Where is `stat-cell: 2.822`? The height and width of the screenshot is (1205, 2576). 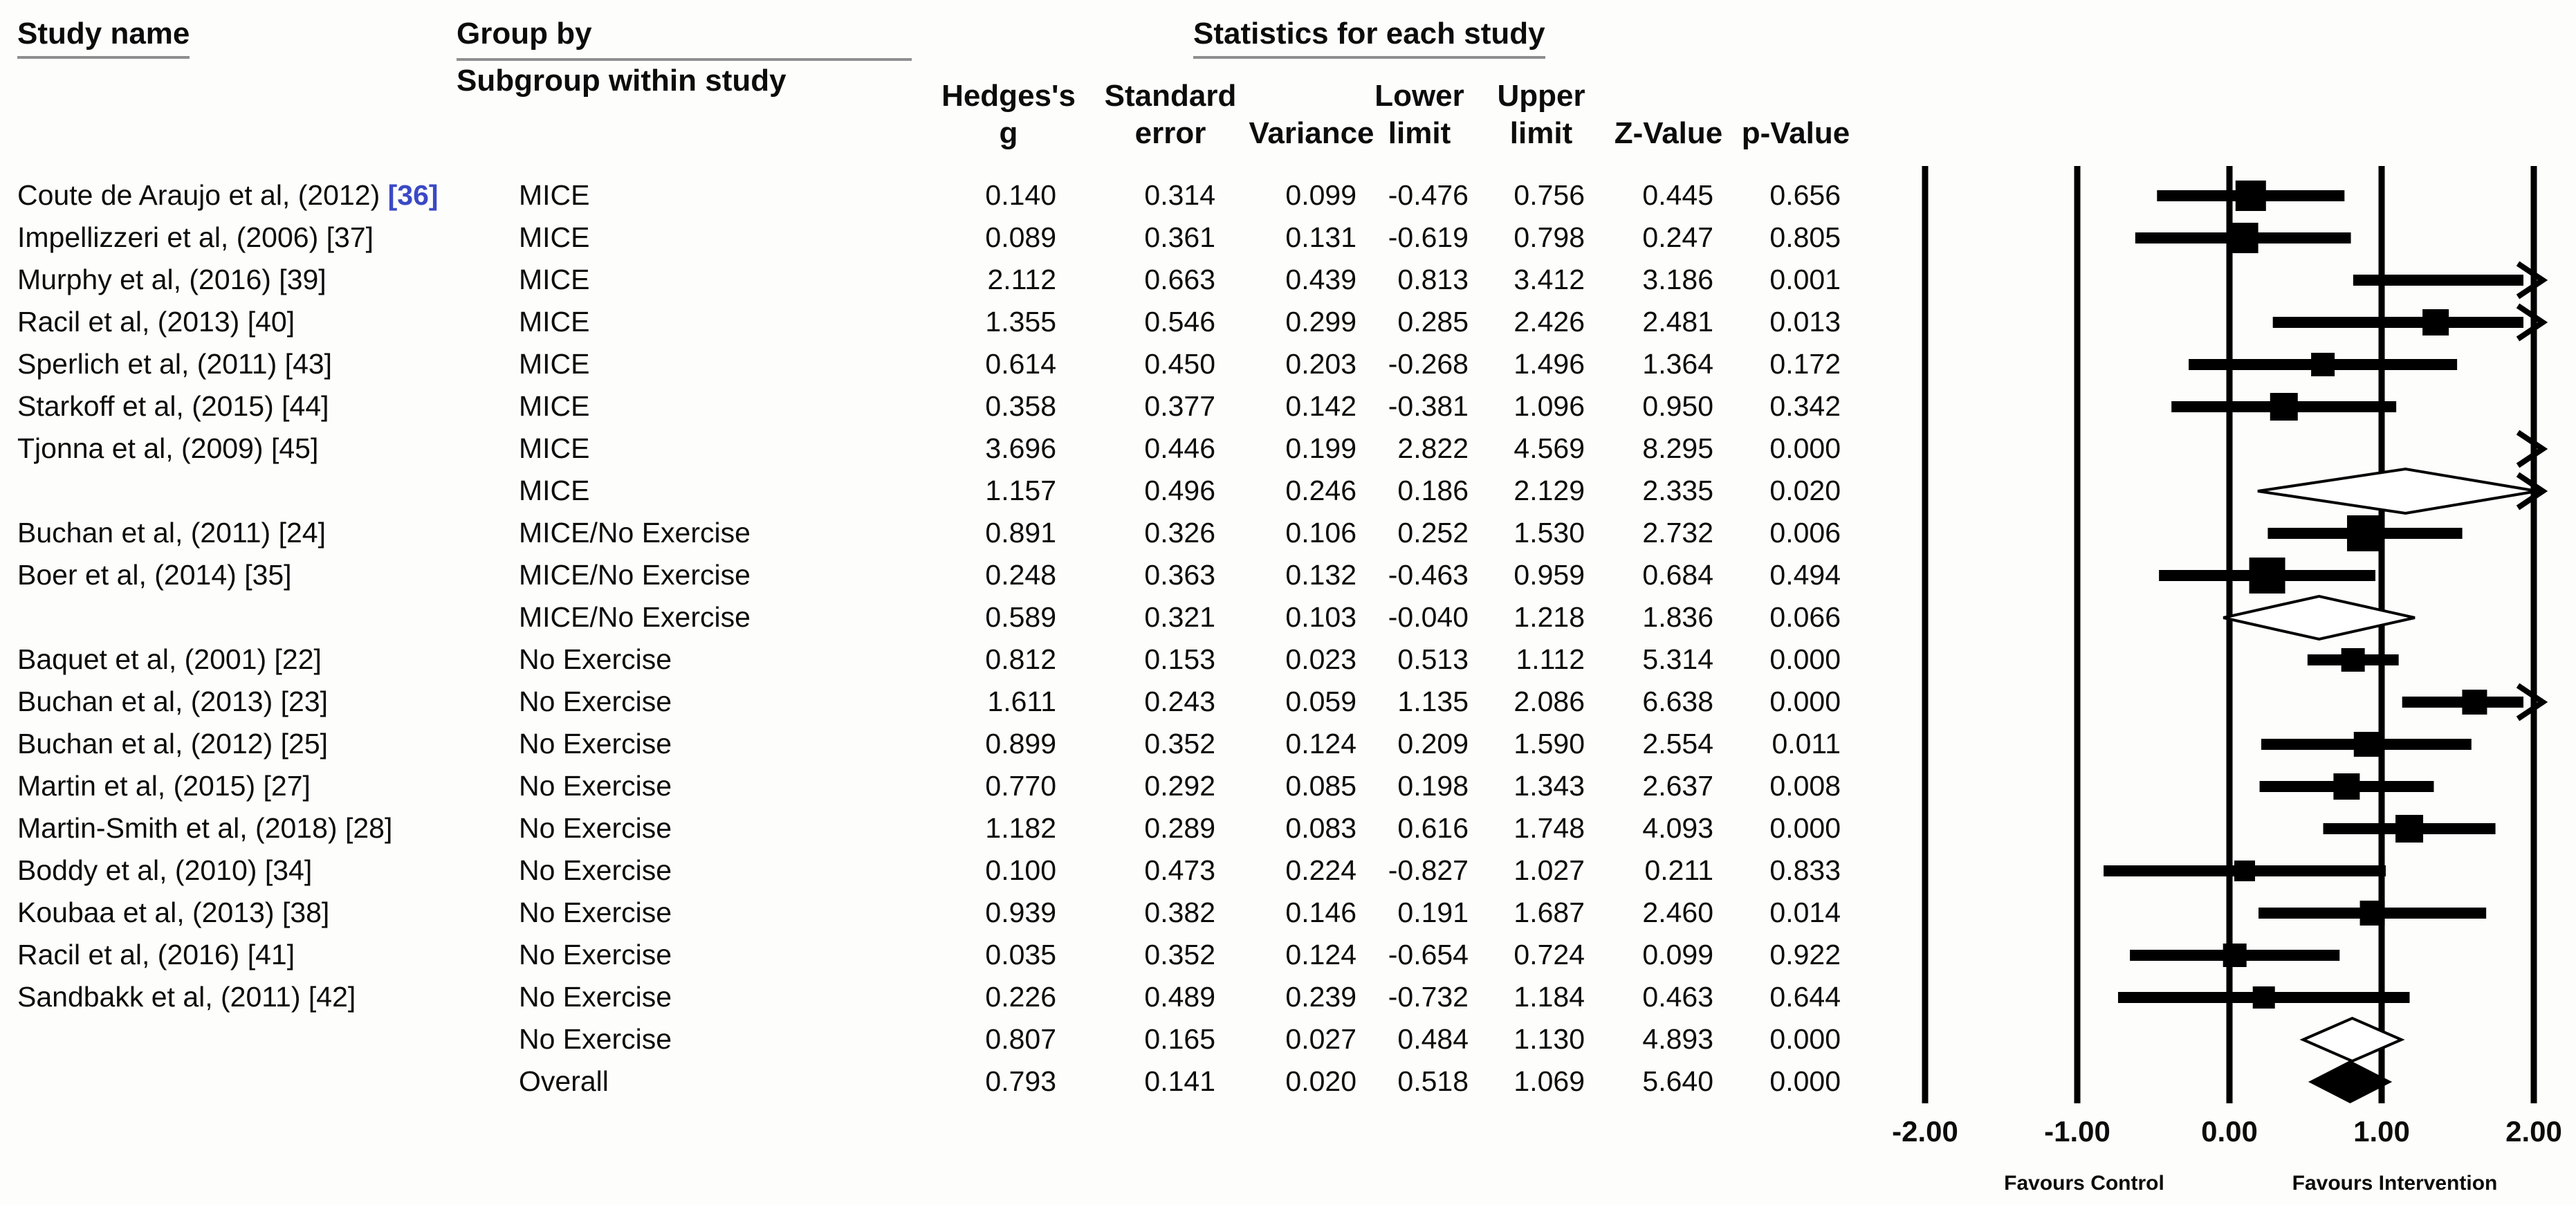 stat-cell: 2.822 is located at coordinates (1433, 448).